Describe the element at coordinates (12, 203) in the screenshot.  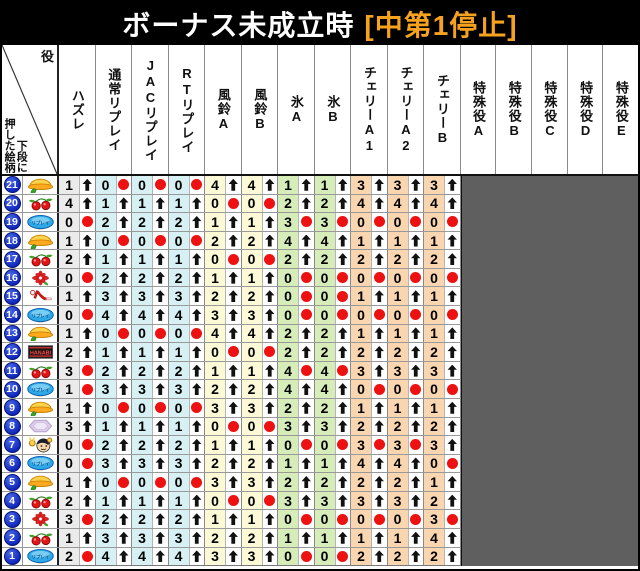
I see `row-number-cell: 20` at that location.